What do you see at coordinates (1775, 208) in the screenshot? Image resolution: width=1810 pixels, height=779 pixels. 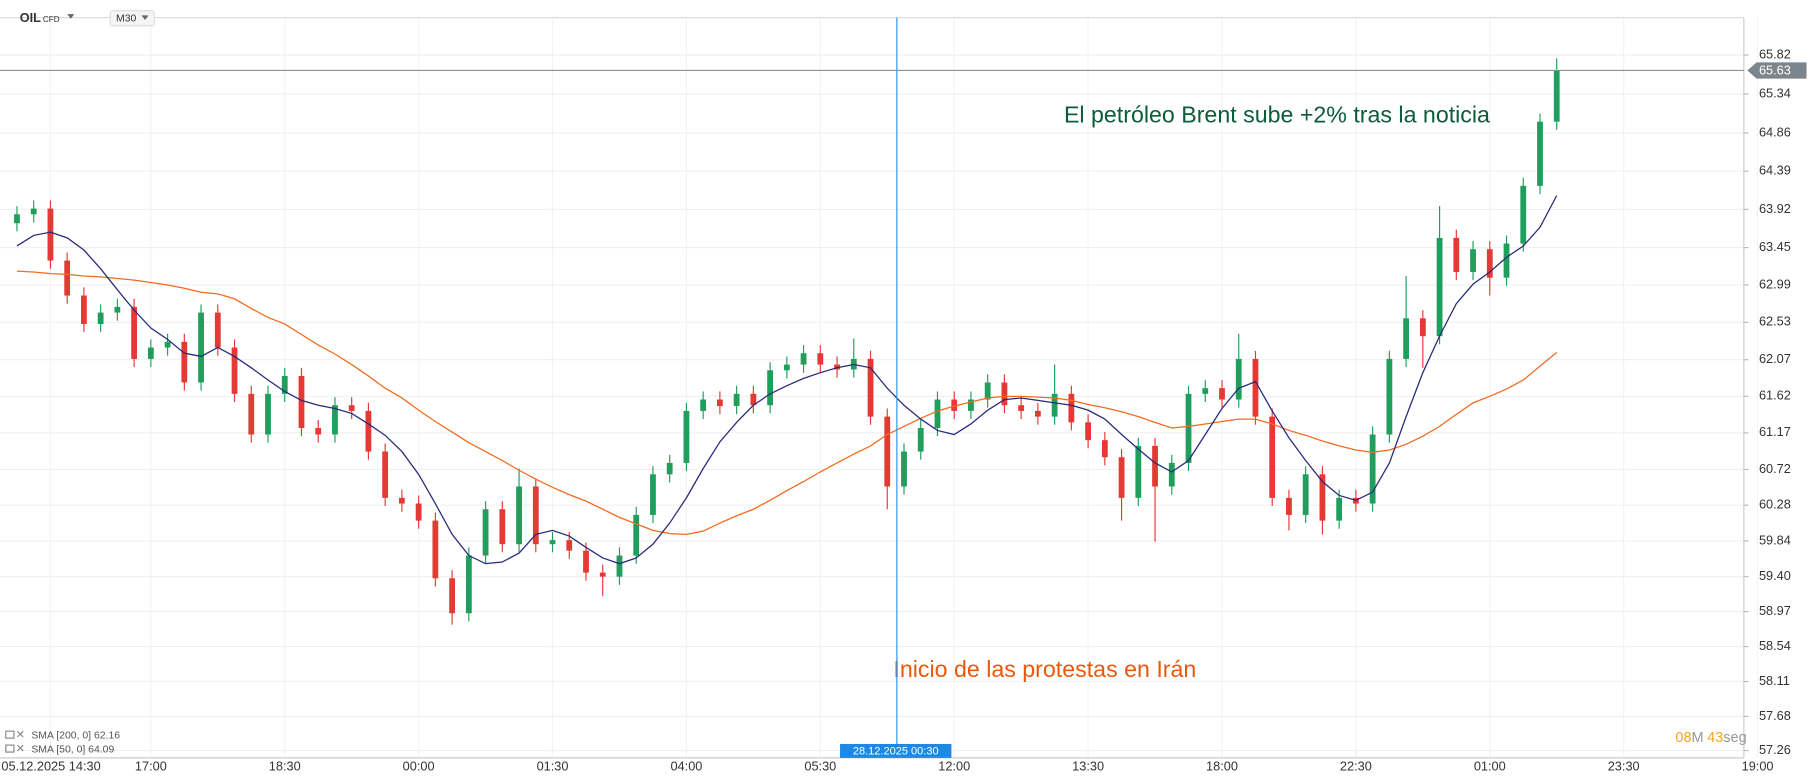 I see `y-tick-label: 63.92` at bounding box center [1775, 208].